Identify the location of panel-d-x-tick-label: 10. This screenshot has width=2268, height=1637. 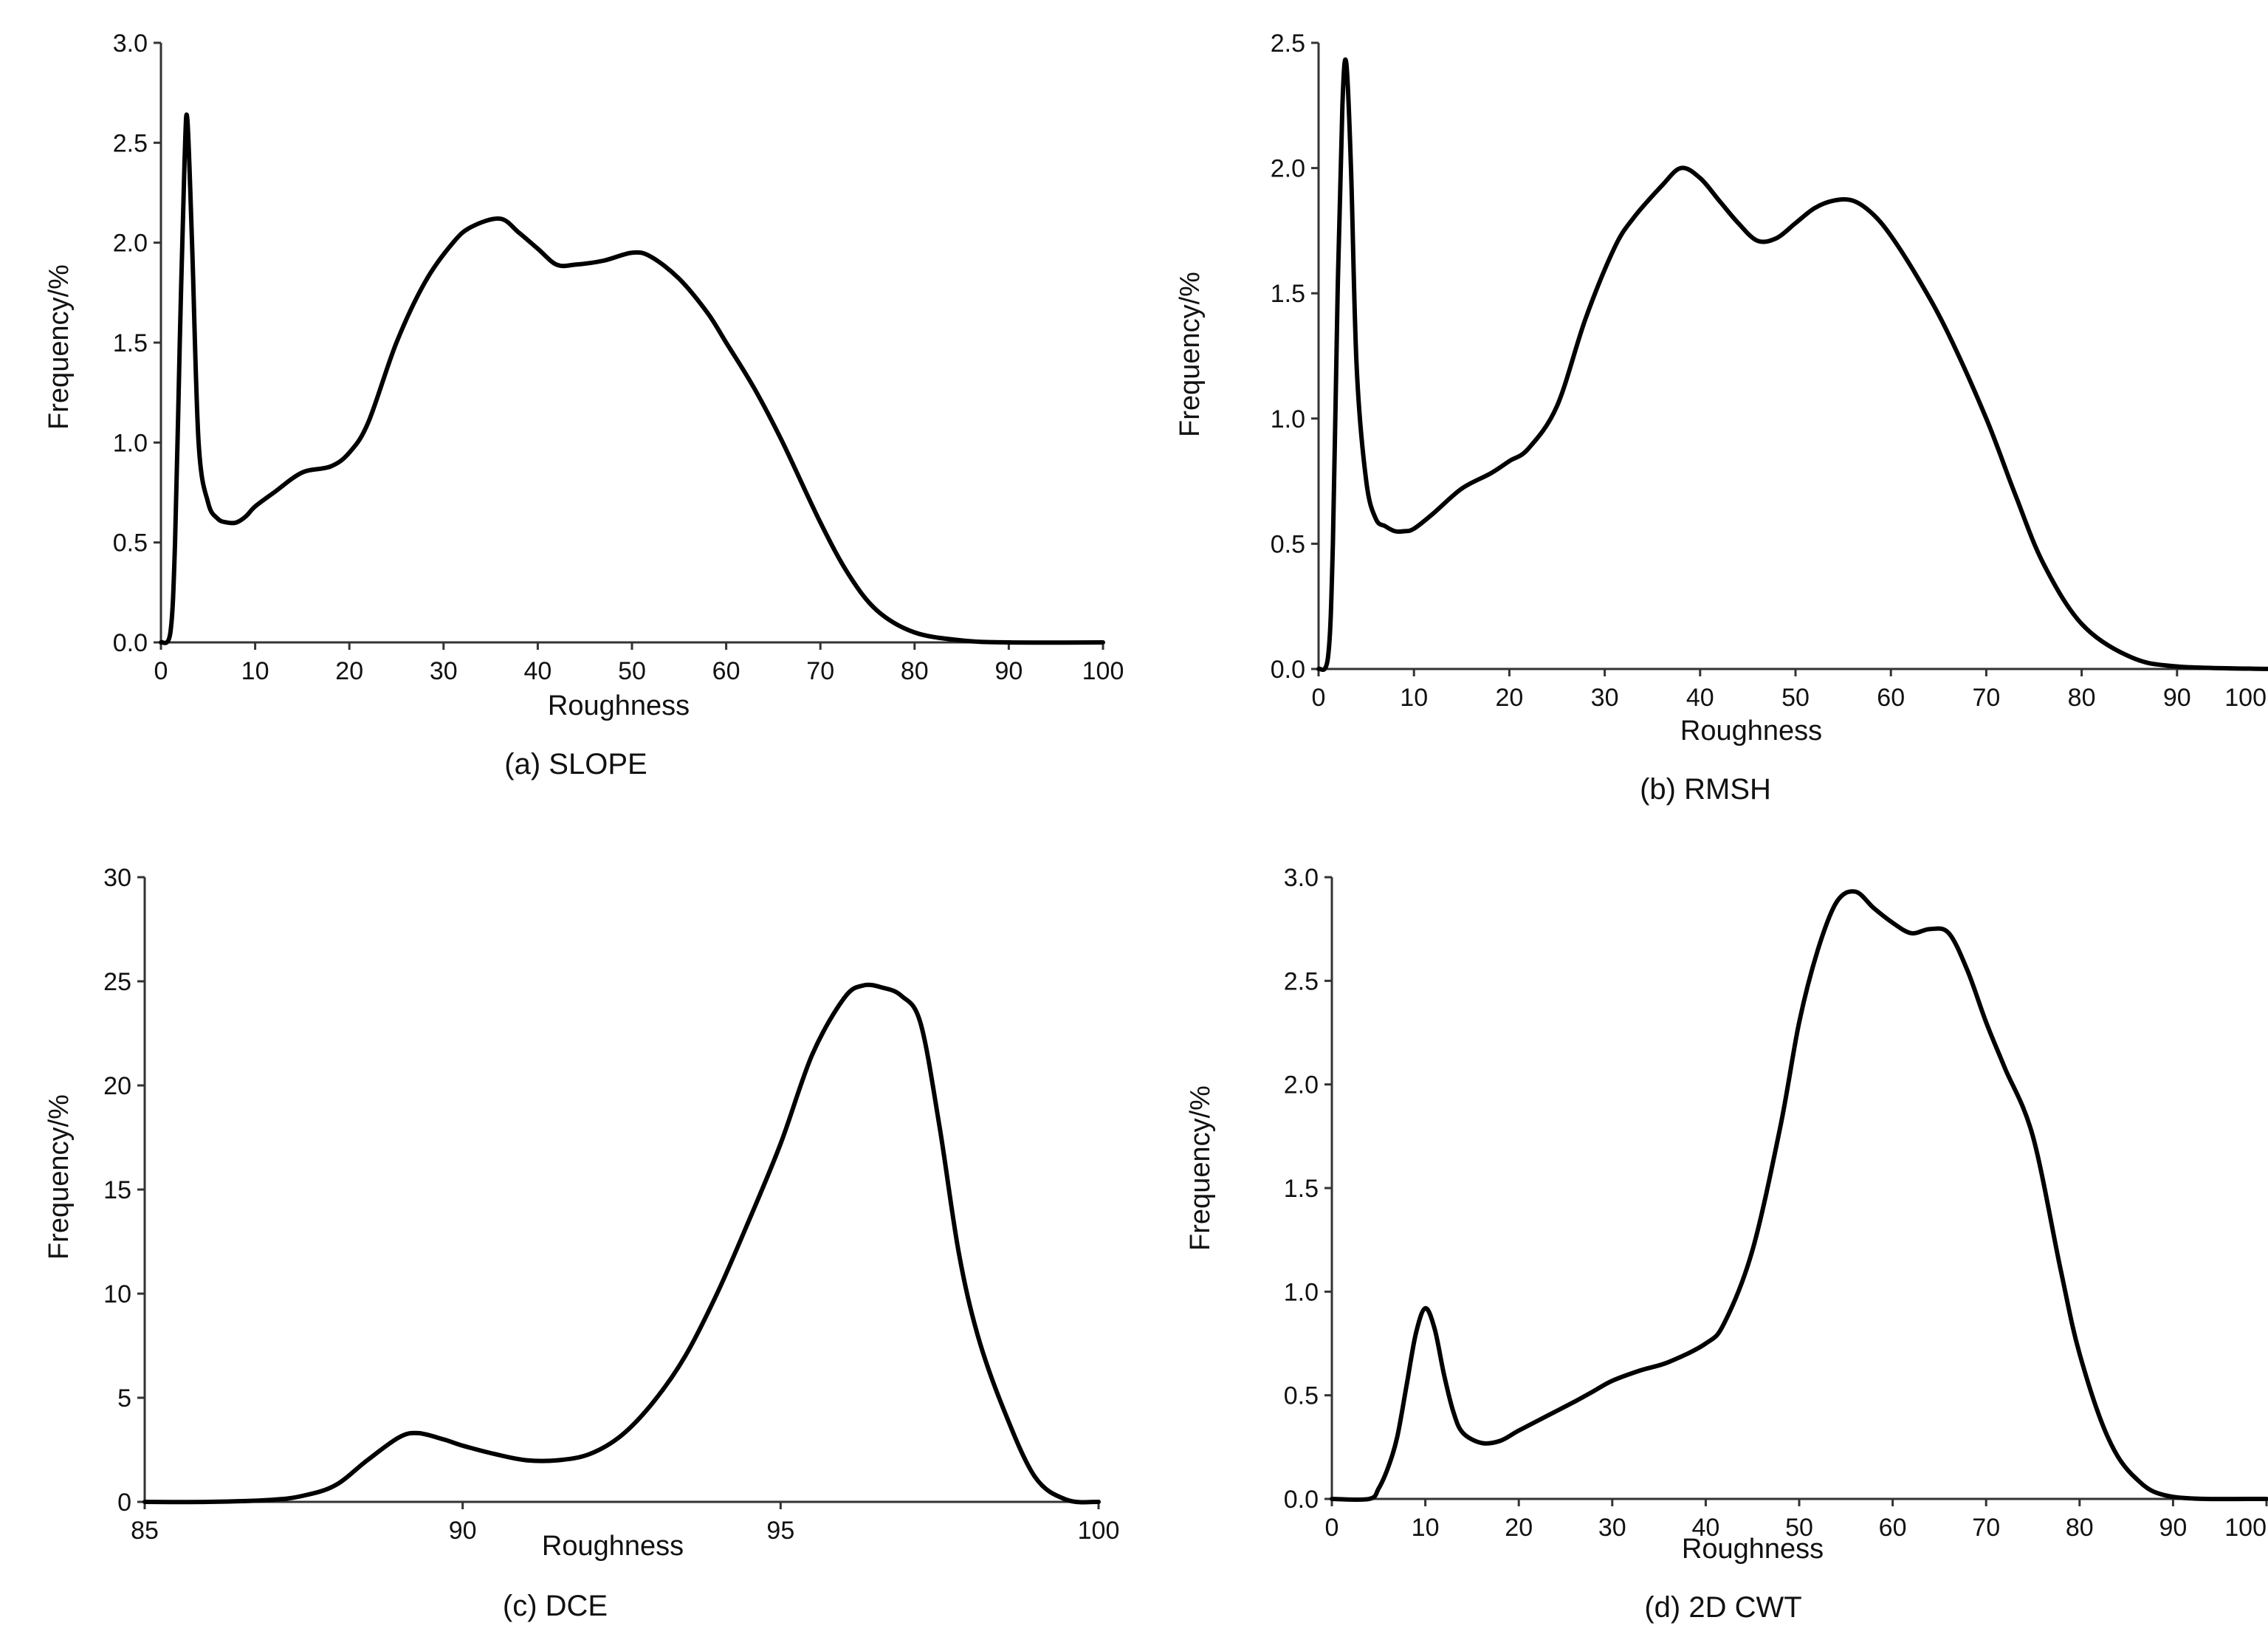
(1426, 1528).